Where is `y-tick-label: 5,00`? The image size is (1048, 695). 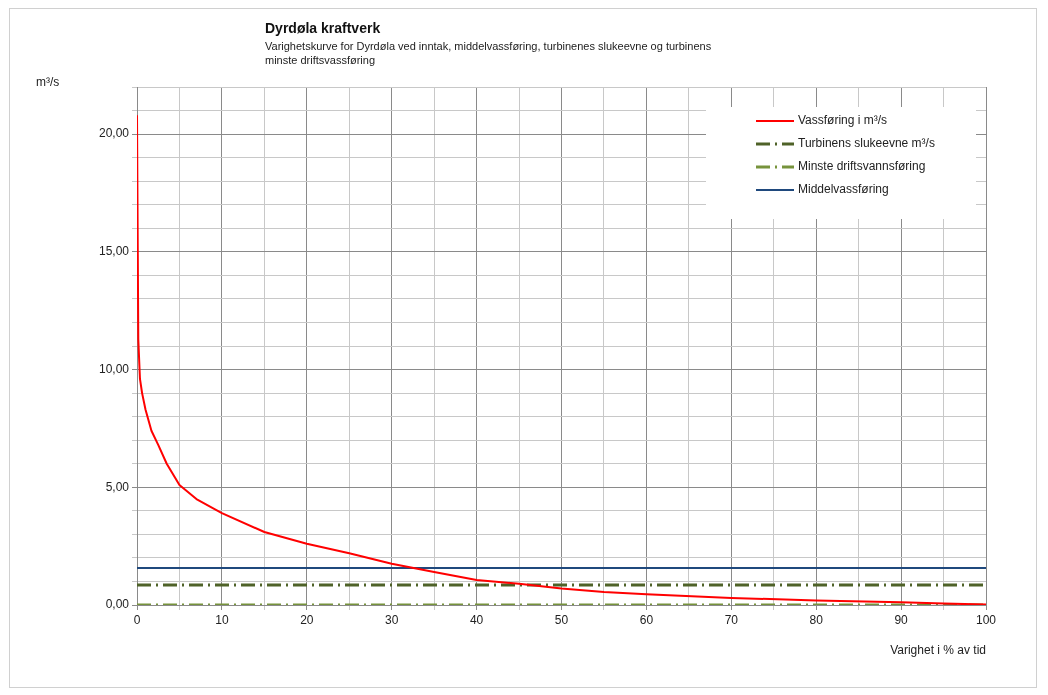
y-tick-label: 5,00 is located at coordinates (117, 486).